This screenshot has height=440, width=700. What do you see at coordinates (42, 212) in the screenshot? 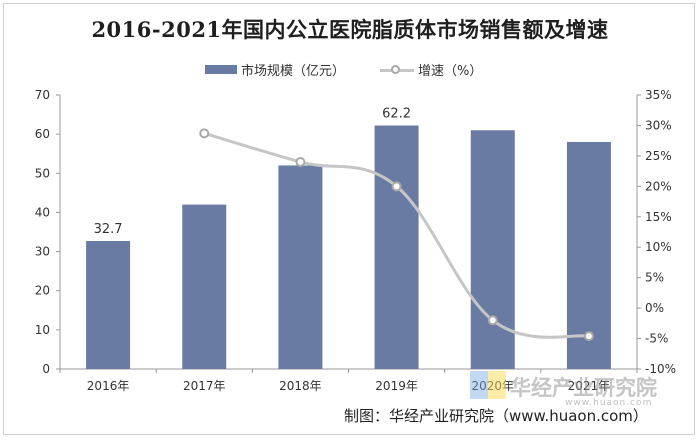
I see `y-left-tick-label: 40` at bounding box center [42, 212].